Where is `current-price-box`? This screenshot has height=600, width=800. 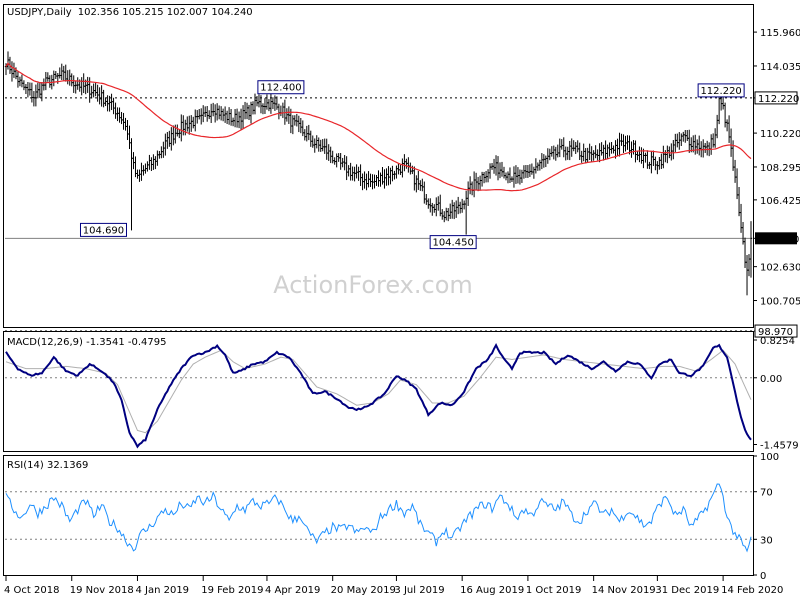 current-price-box is located at coordinates (776, 238).